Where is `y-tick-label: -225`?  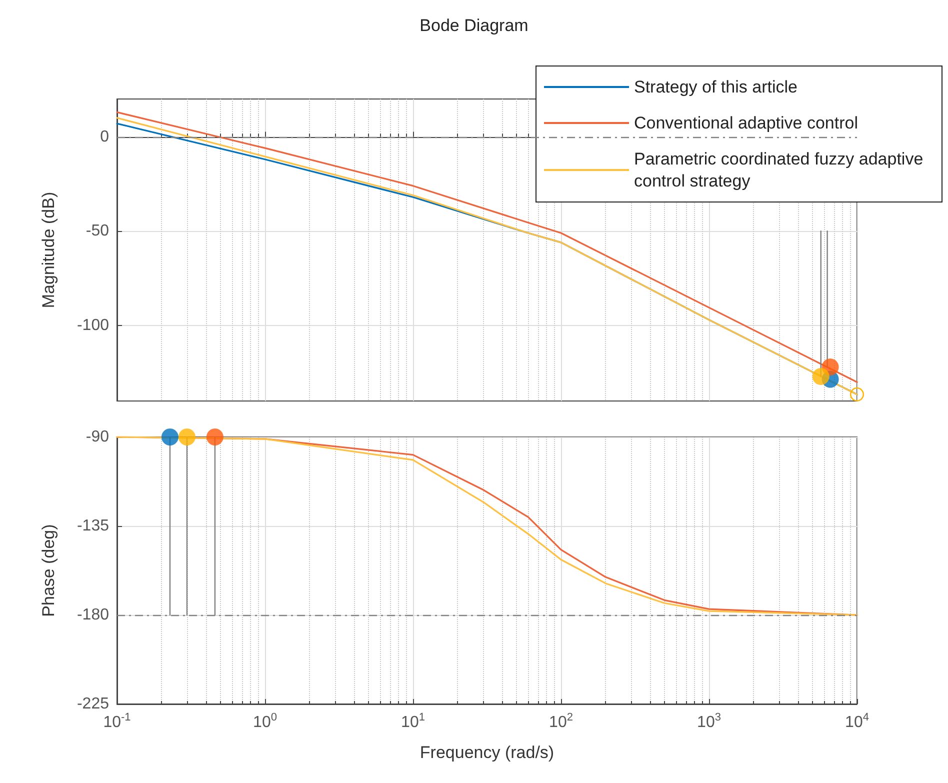 y-tick-label: -225 is located at coordinates (93, 704).